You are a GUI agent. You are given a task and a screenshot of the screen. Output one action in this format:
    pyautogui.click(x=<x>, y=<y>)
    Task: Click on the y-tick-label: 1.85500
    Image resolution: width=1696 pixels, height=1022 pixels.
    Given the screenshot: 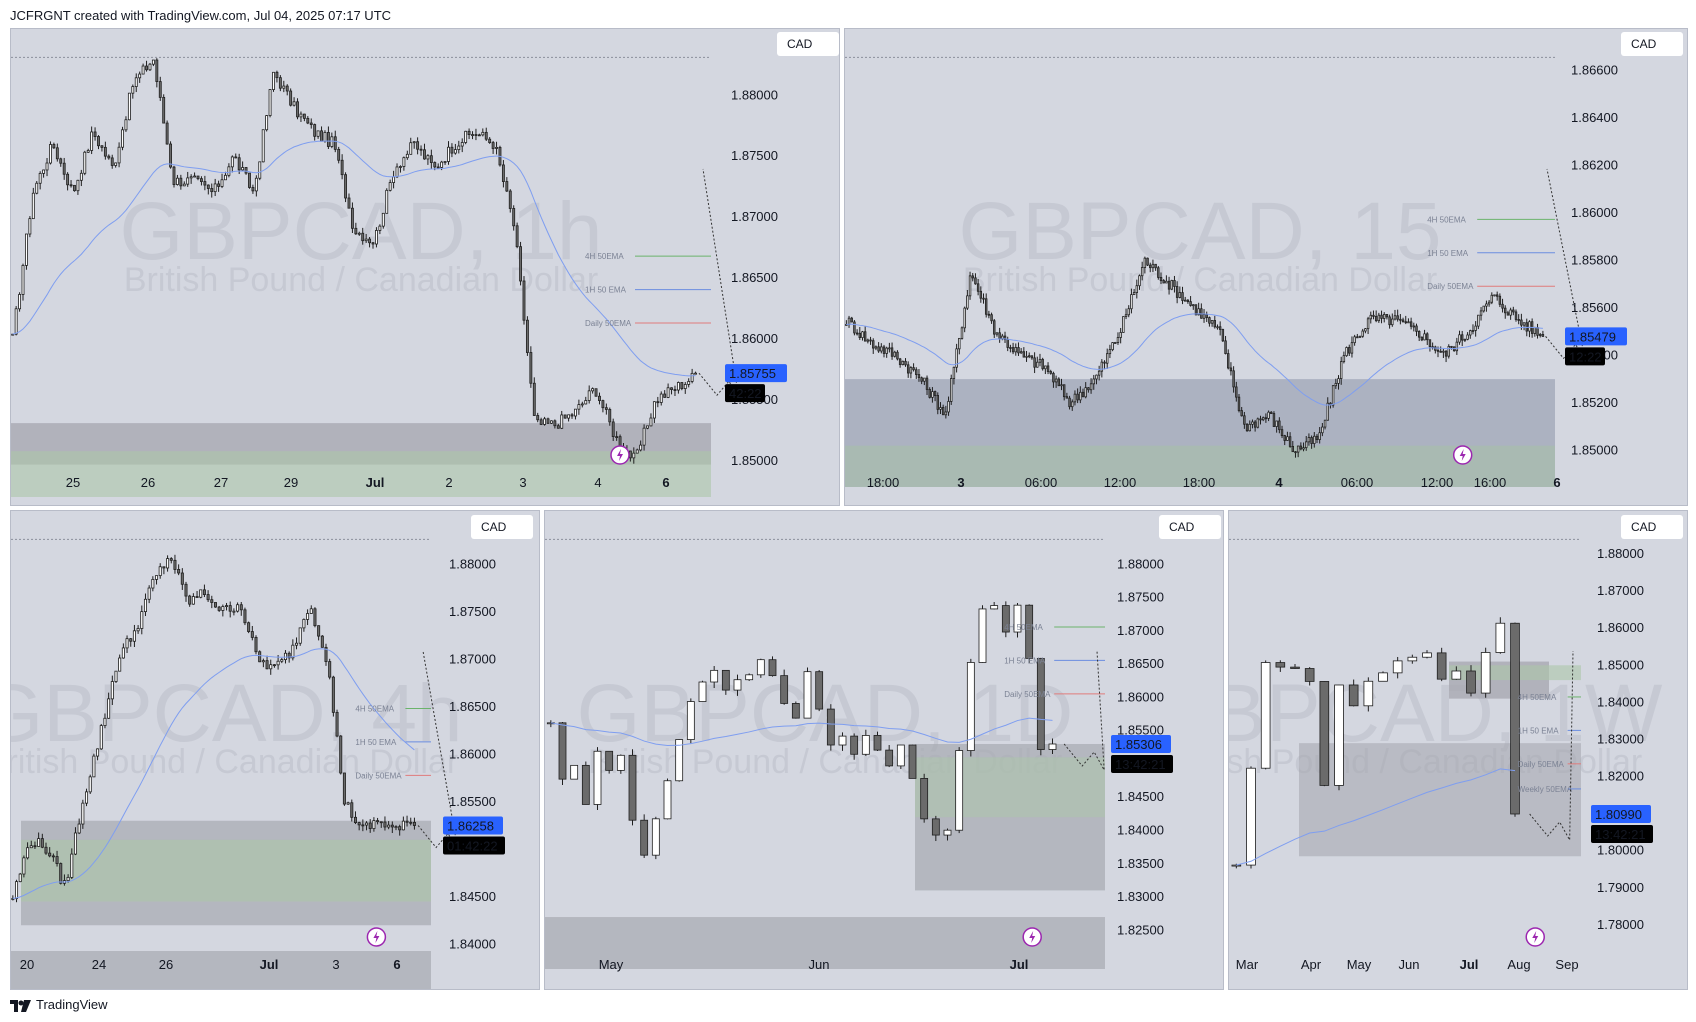 What is the action you would take?
    pyautogui.click(x=1140, y=730)
    